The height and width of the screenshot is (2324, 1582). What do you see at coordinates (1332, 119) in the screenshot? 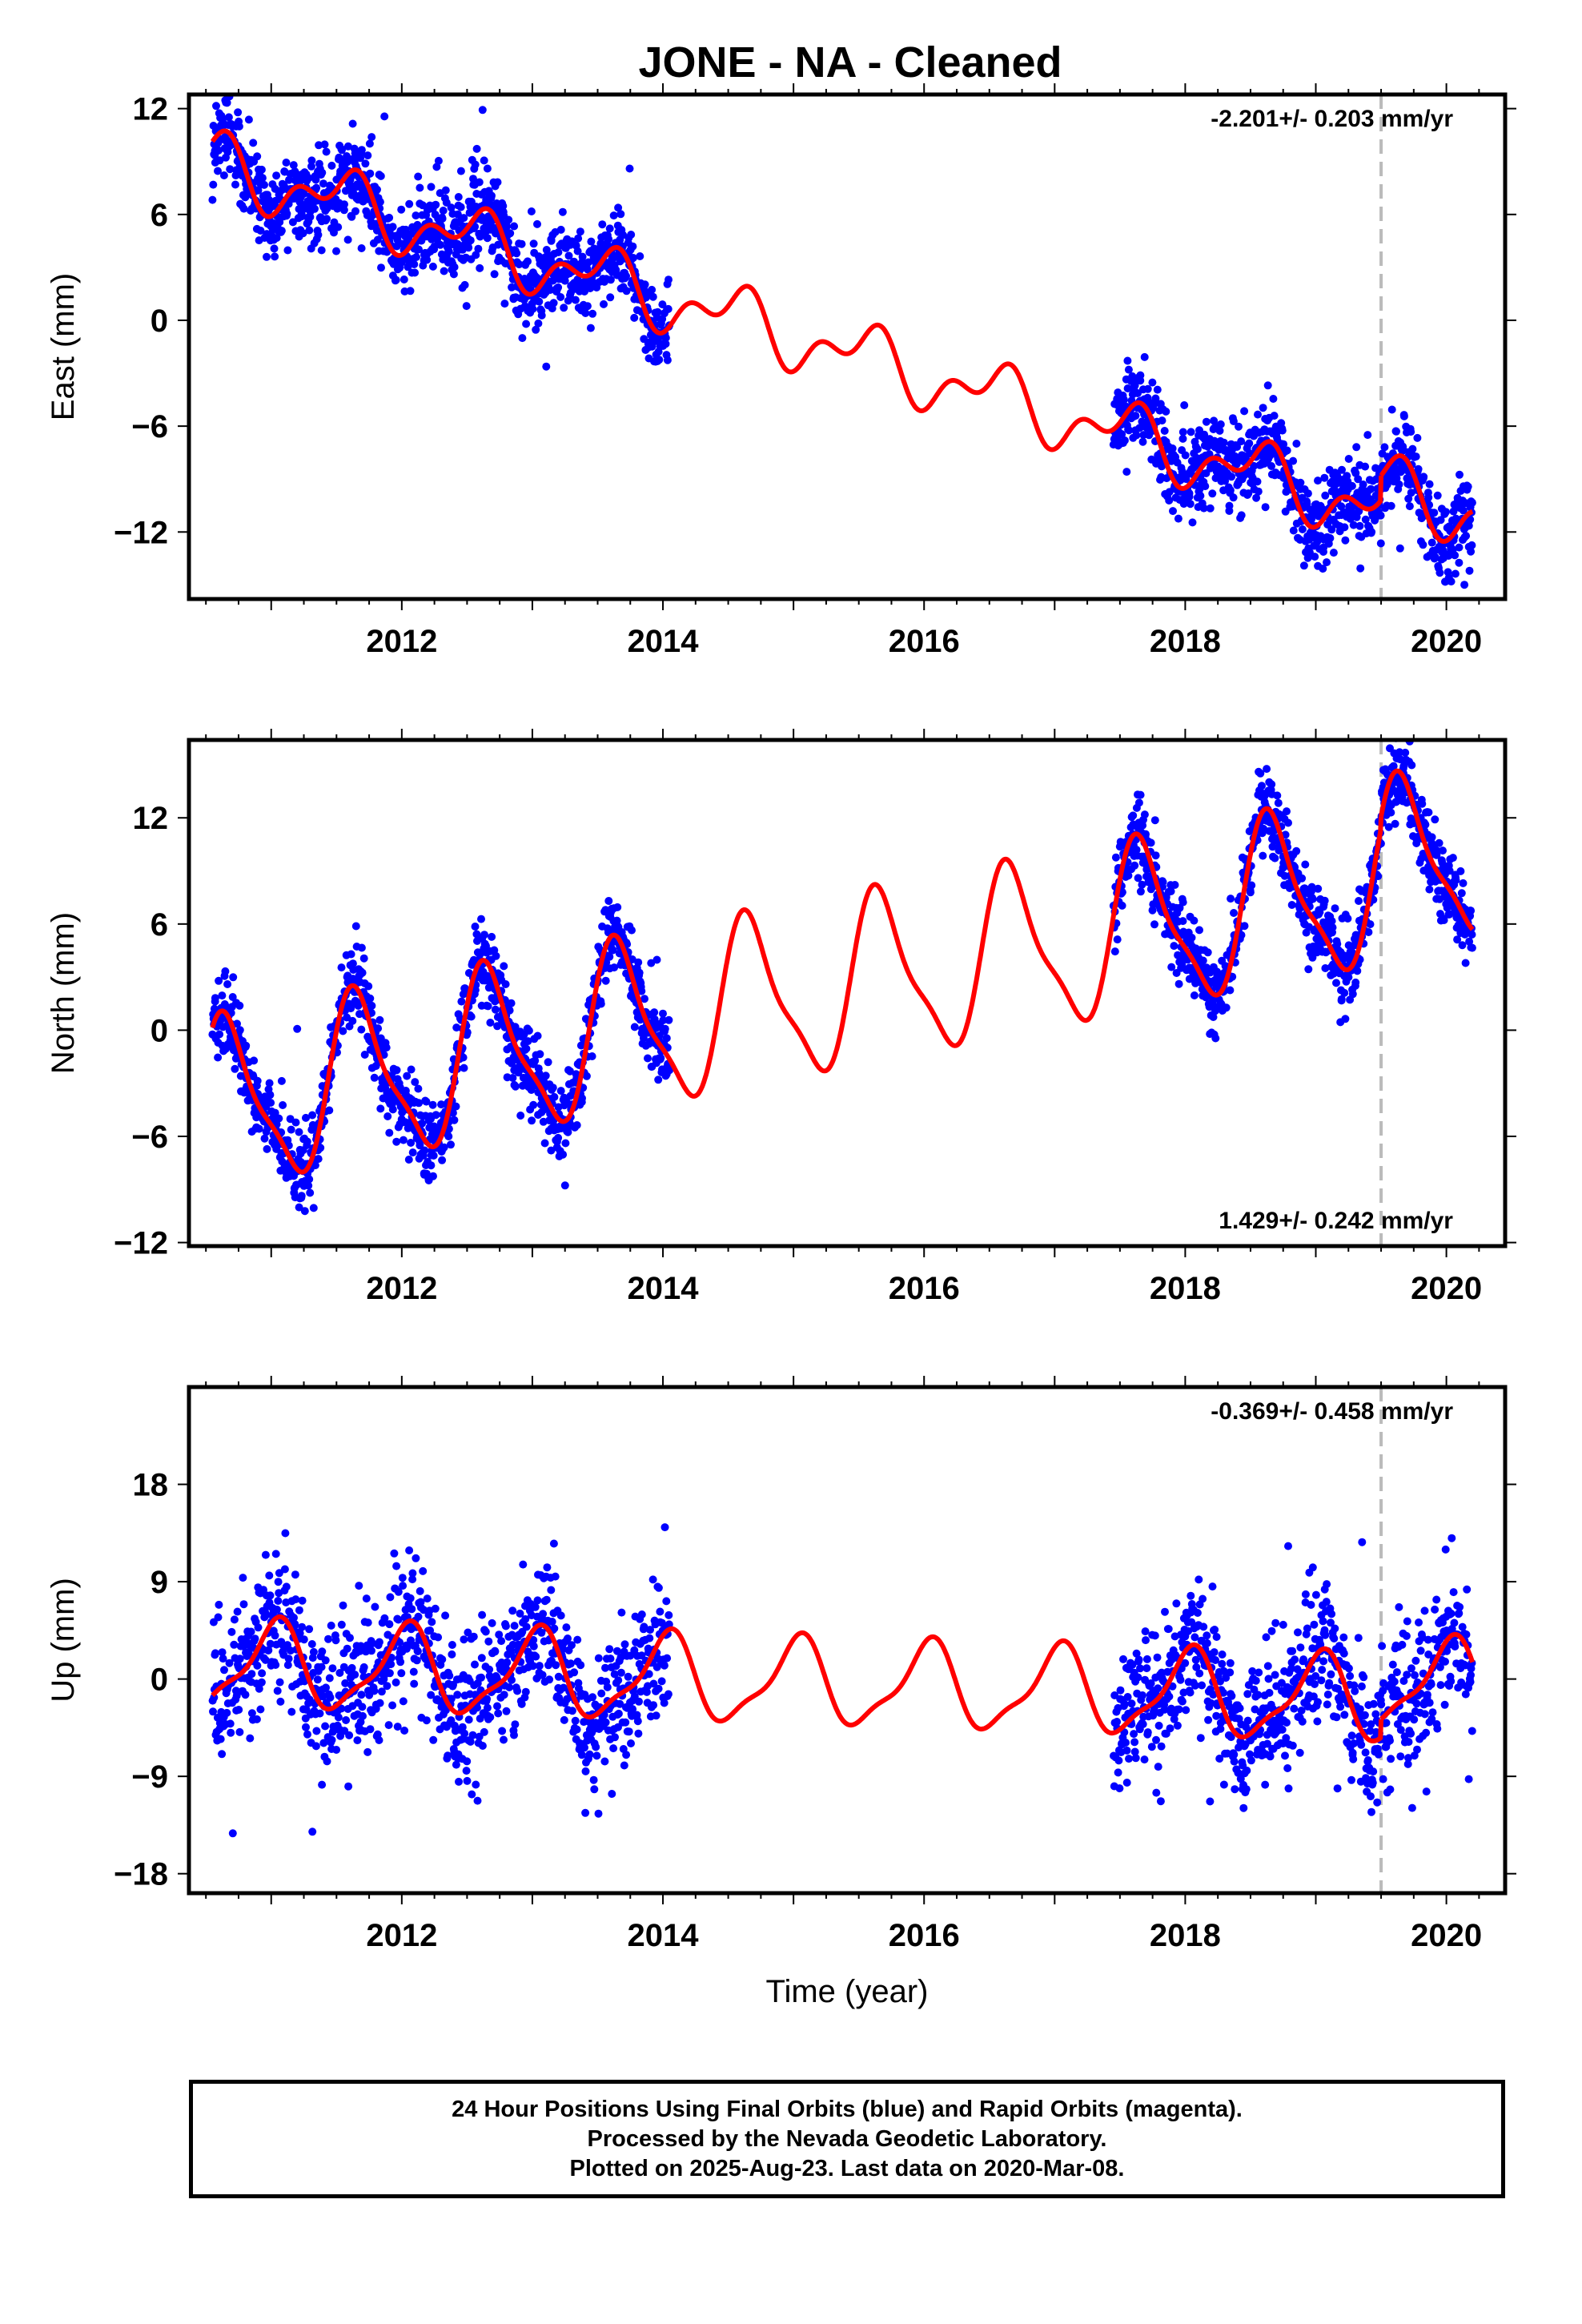
I see `rate-annotation: -2.201+/- 0.203 mm/yr` at bounding box center [1332, 119].